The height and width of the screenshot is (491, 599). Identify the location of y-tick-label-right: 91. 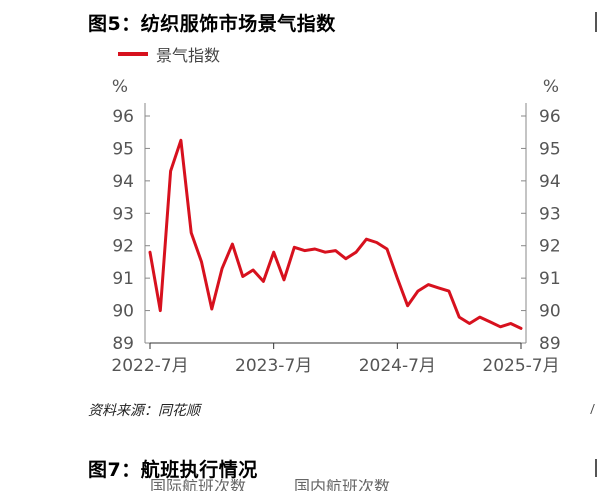
(550, 279).